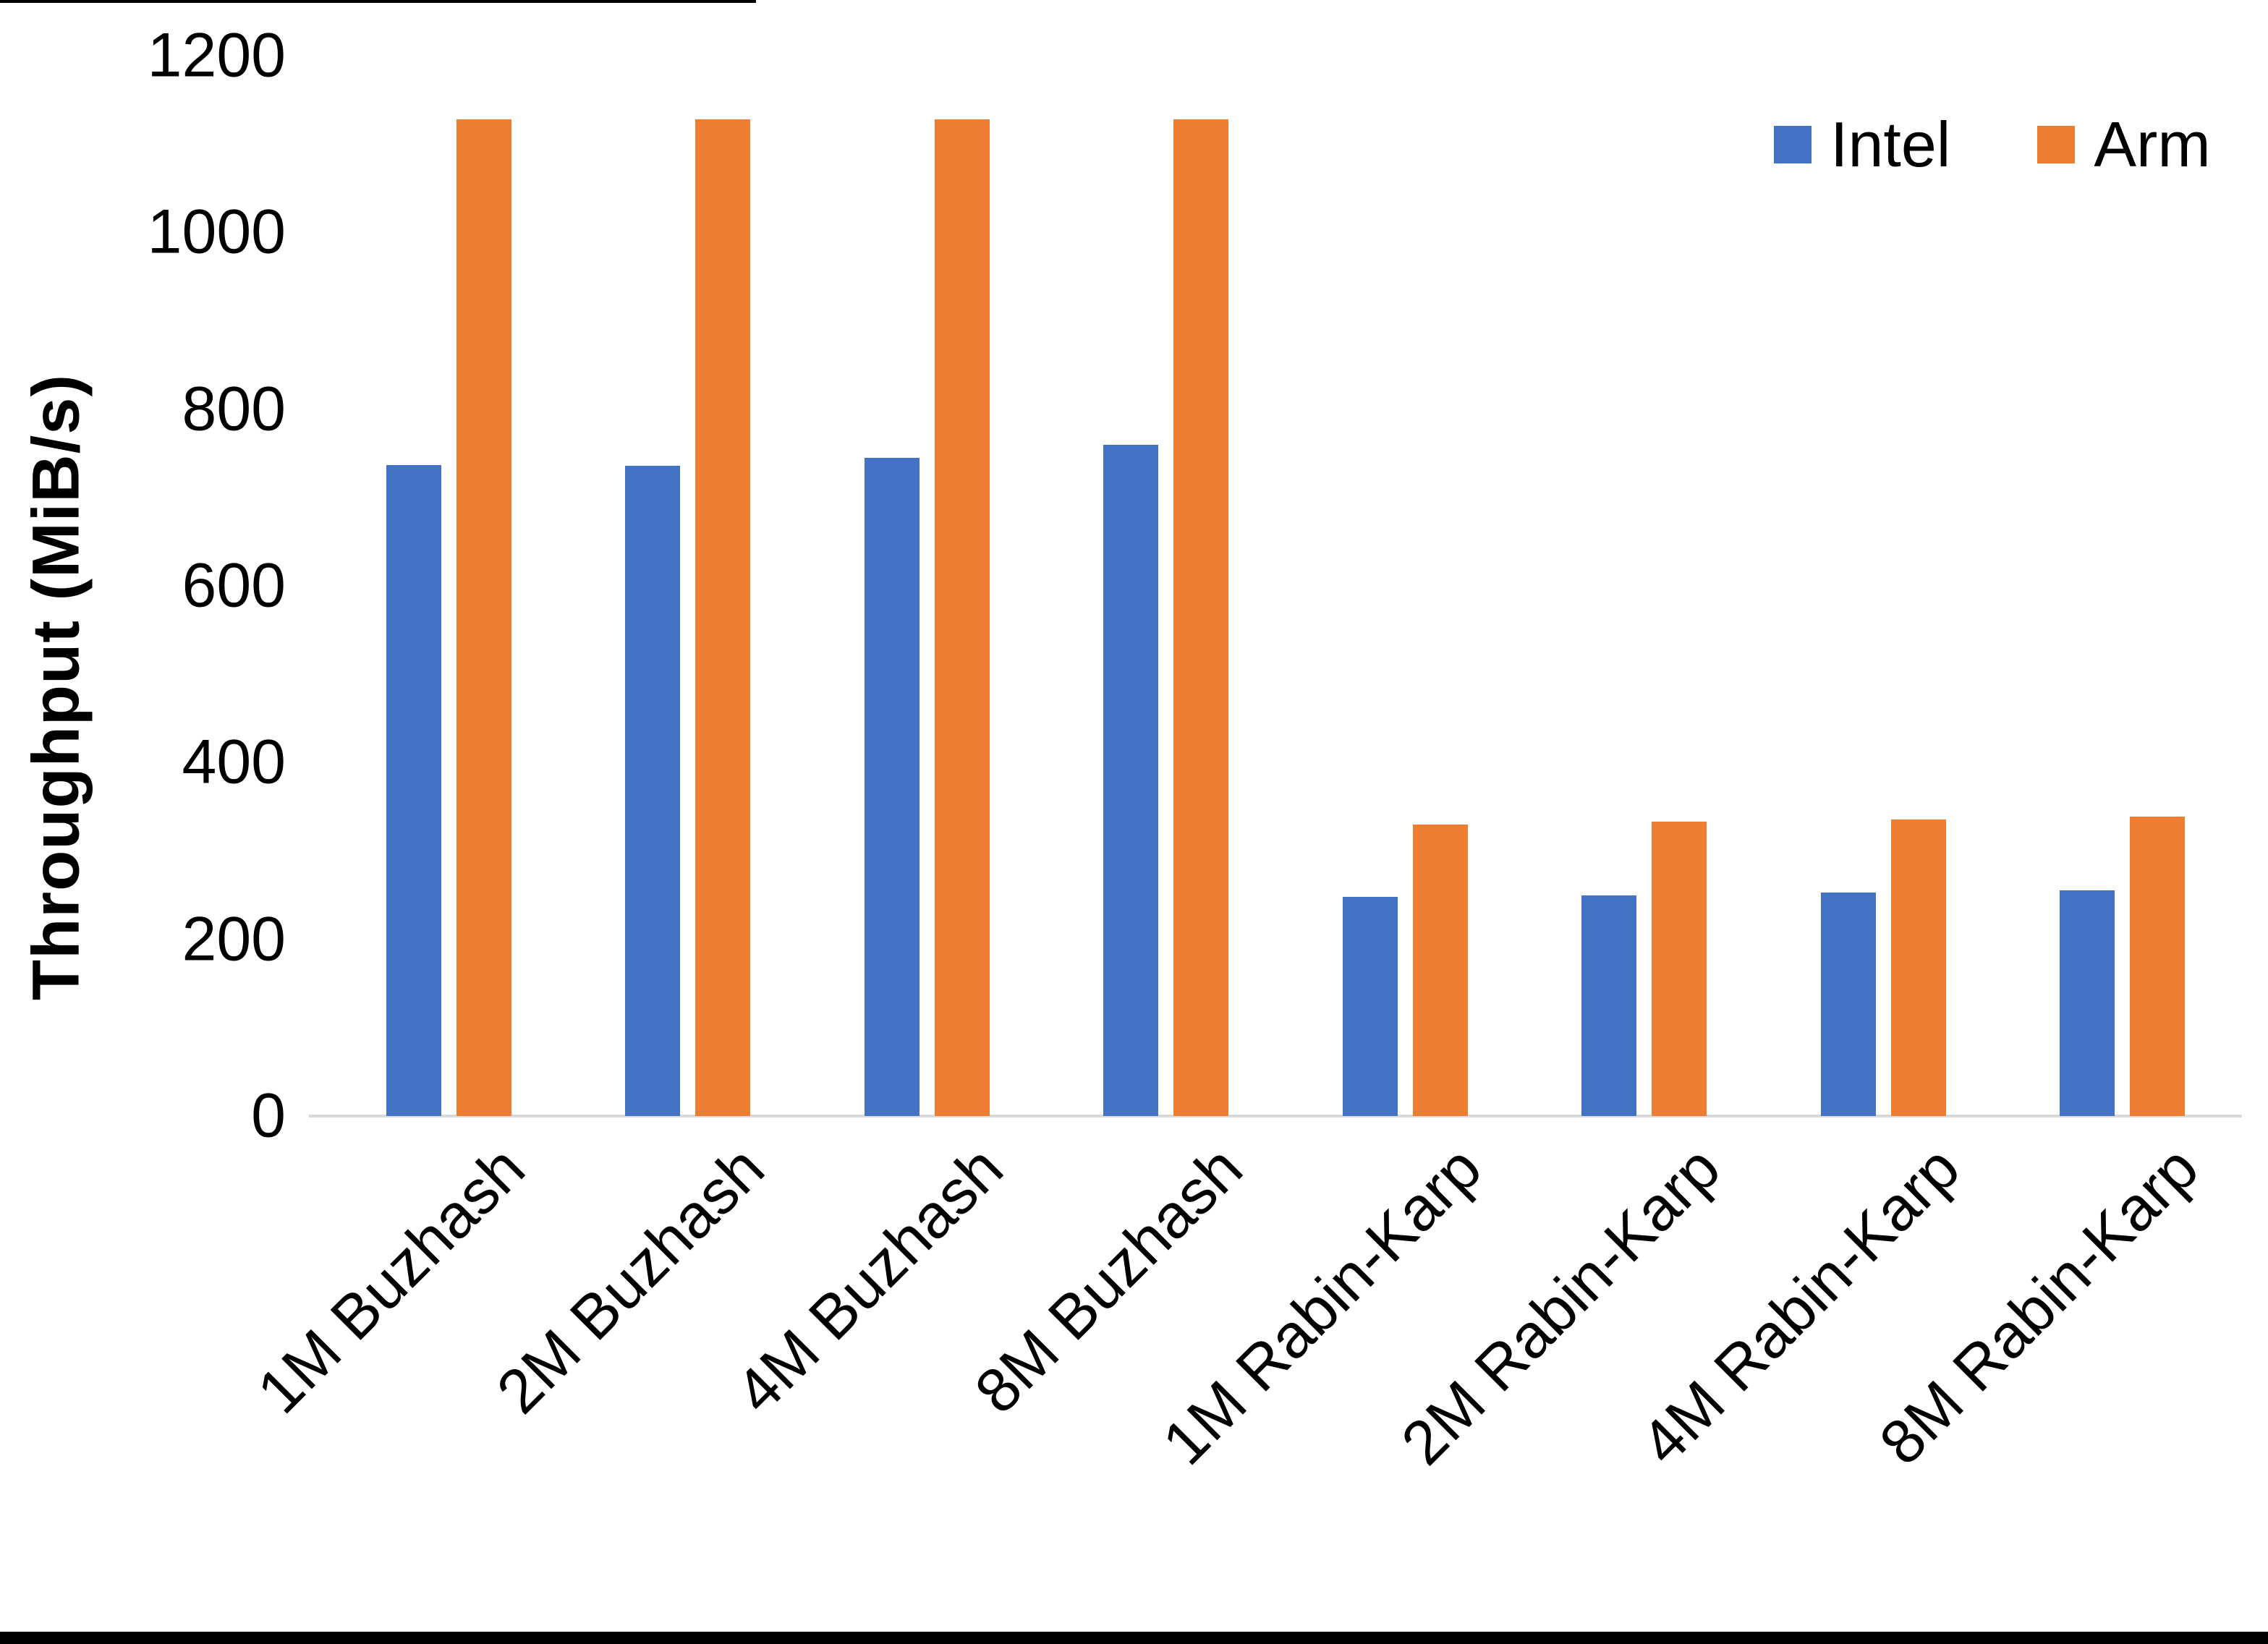 The height and width of the screenshot is (1644, 2268). Describe the element at coordinates (1201, 617) in the screenshot. I see `bar-arm-8m-buzhash` at that location.